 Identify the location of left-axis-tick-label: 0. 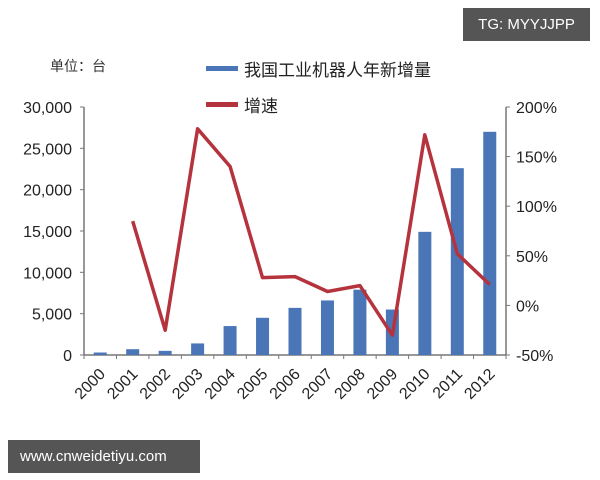
(67, 356).